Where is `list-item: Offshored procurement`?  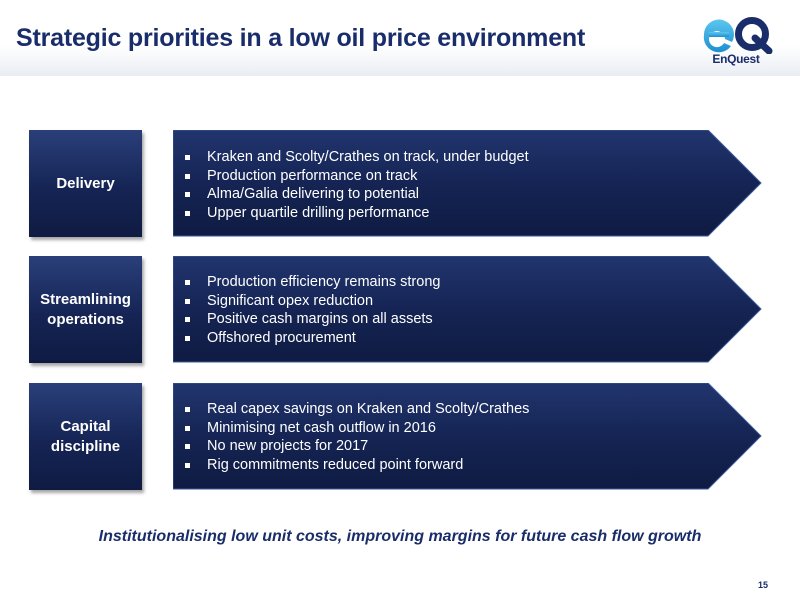
list-item: Offshored procurement is located at coordinates (311, 338).